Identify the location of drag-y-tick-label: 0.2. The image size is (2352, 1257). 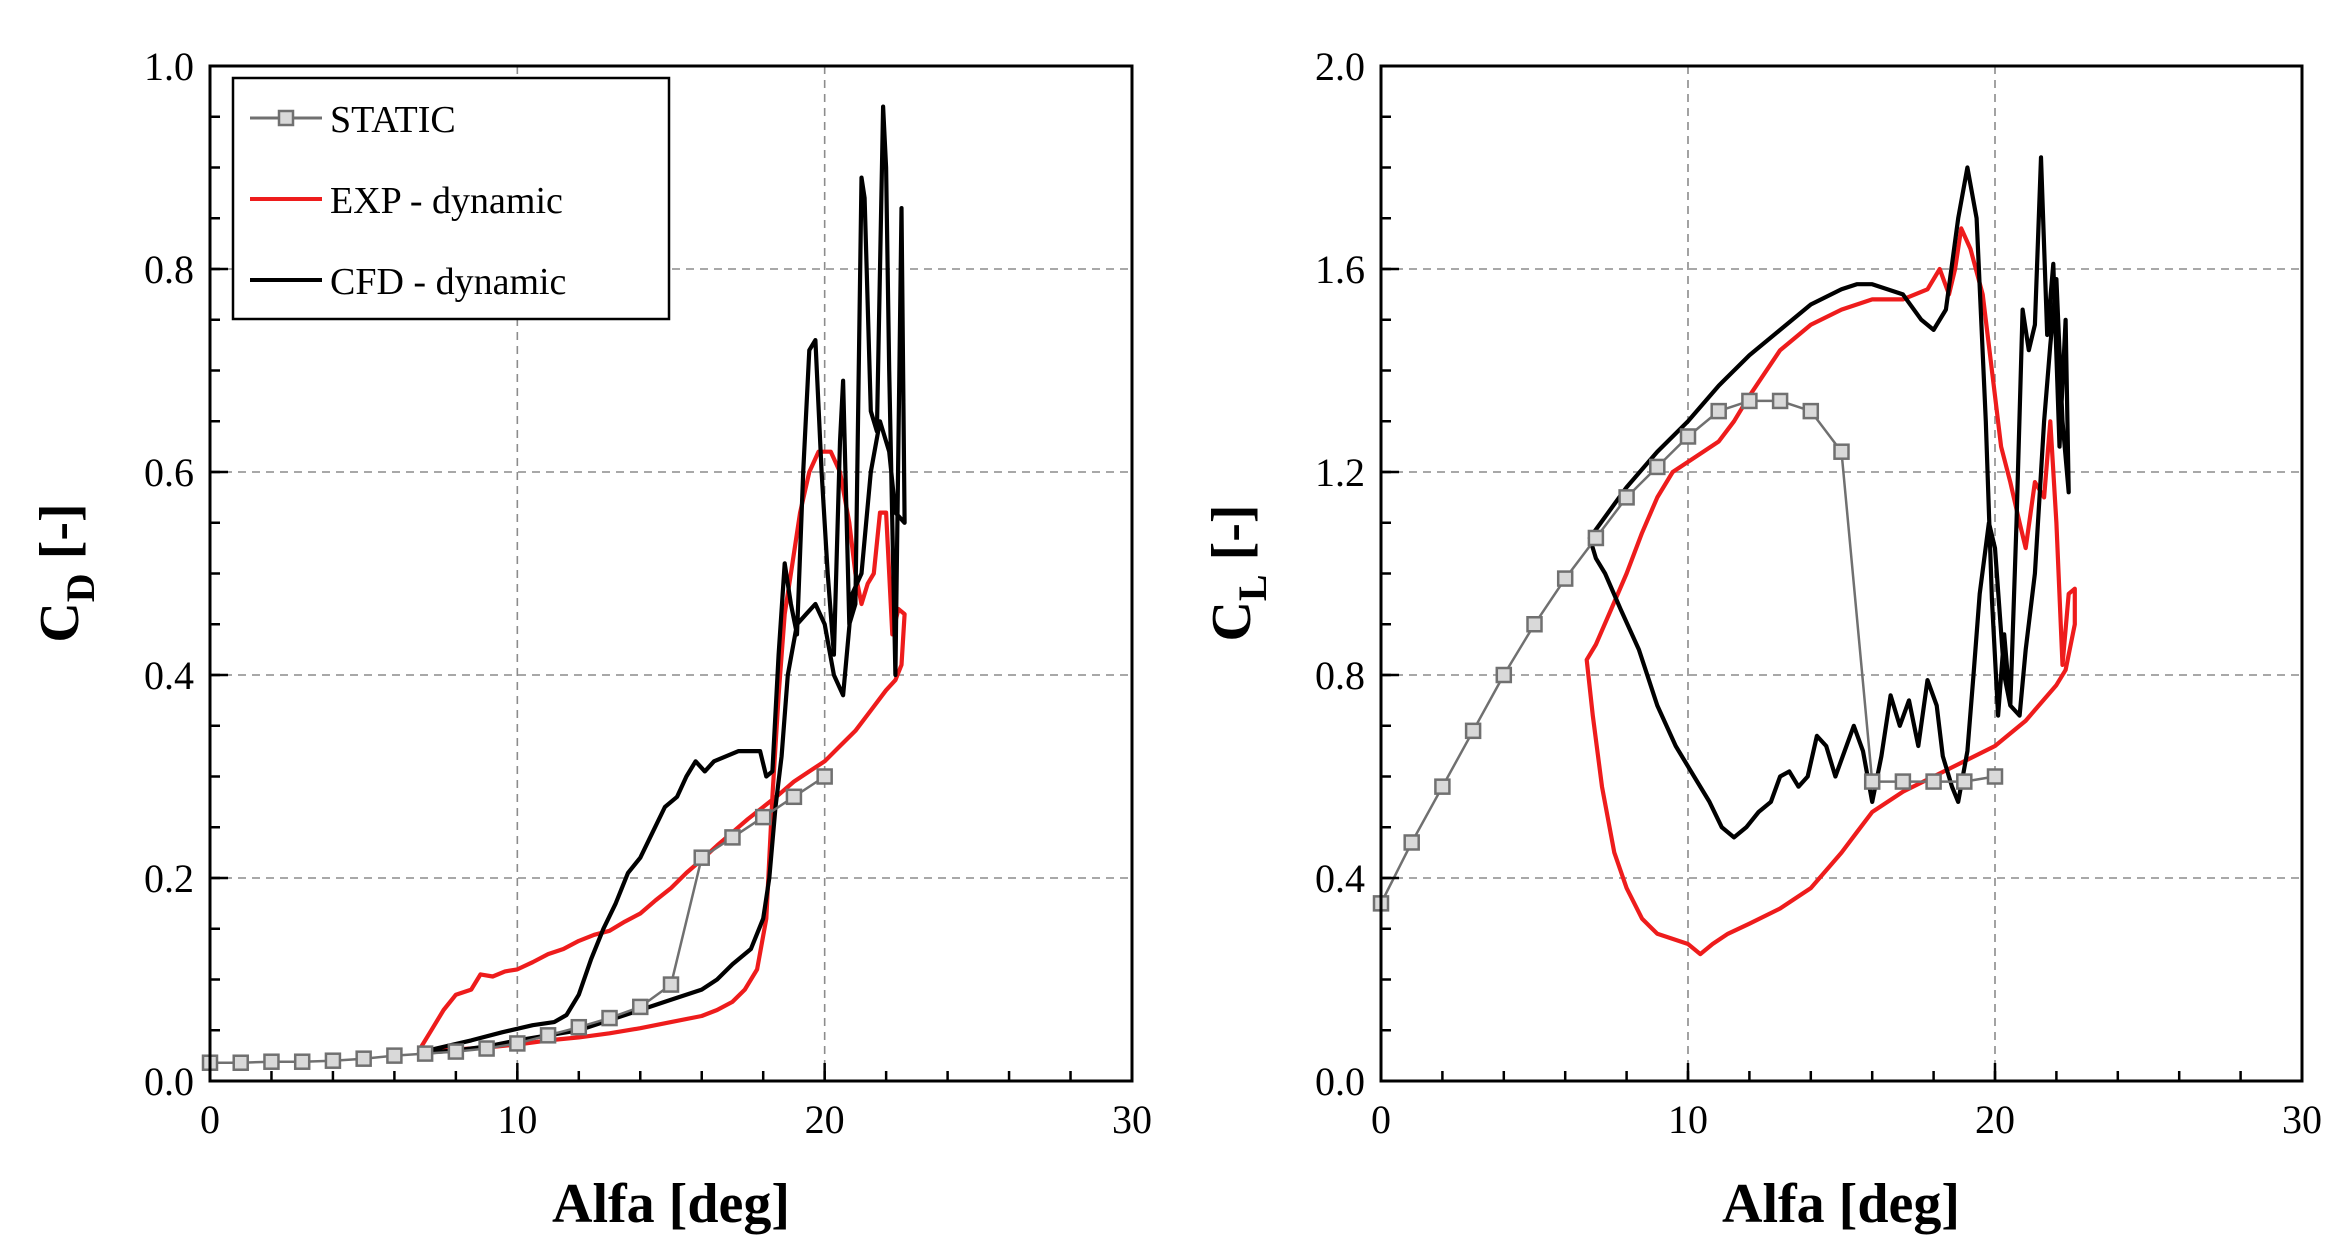
(169, 878).